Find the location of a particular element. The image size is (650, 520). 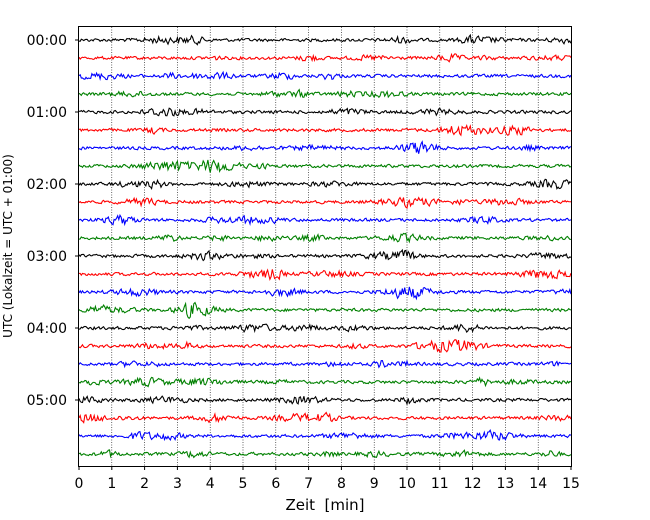

x-axis: 0 1 2 3 4 5 6 7 8 9 10 11 12 13 14 15 is located at coordinates (327, 479).